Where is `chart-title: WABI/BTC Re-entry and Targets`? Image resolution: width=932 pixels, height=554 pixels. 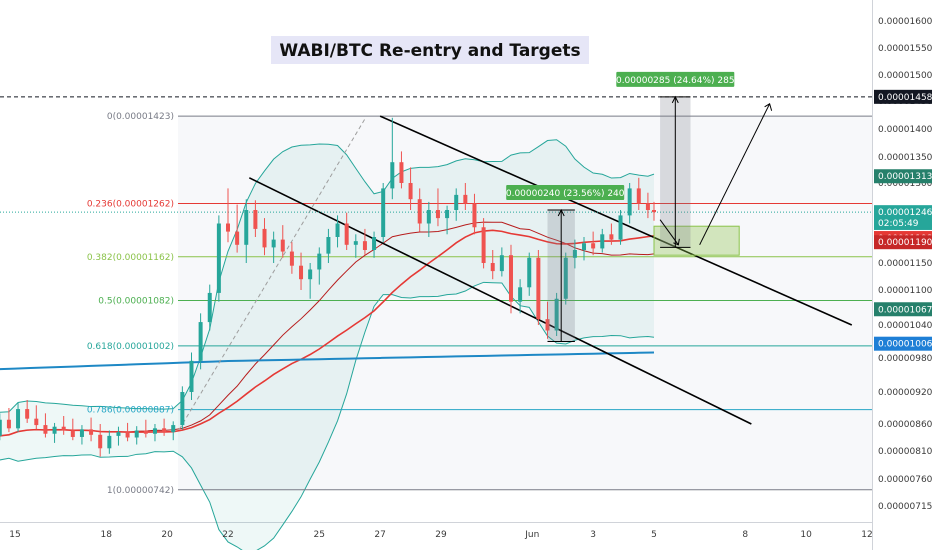
chart-title: WABI/BTC Re-entry and Targets is located at coordinates (429, 51).